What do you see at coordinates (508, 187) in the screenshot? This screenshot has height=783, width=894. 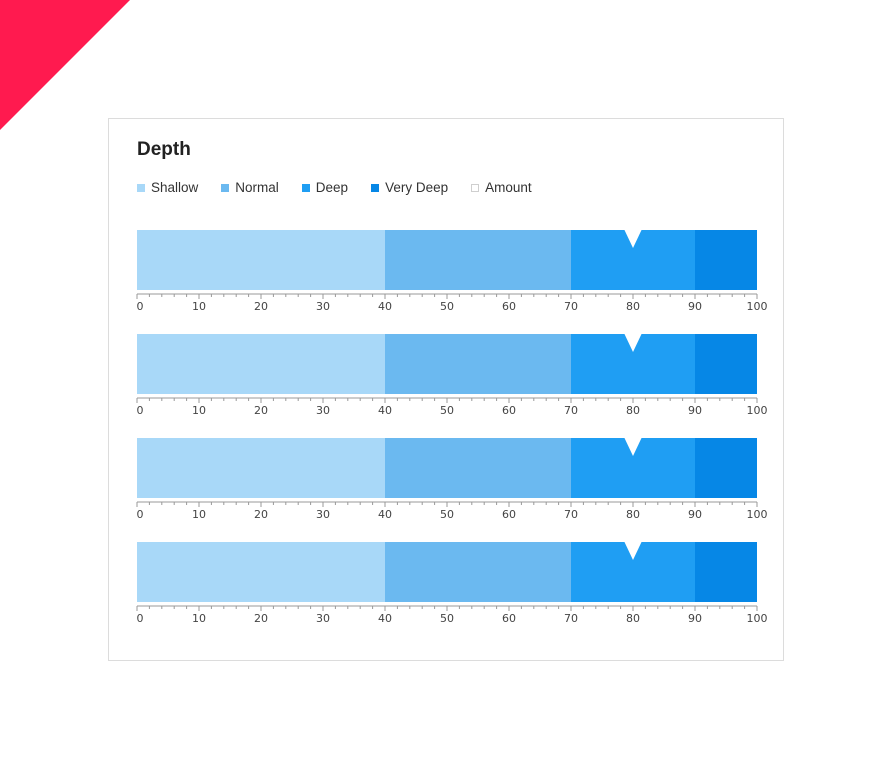 I see `legend-label: Amount` at bounding box center [508, 187].